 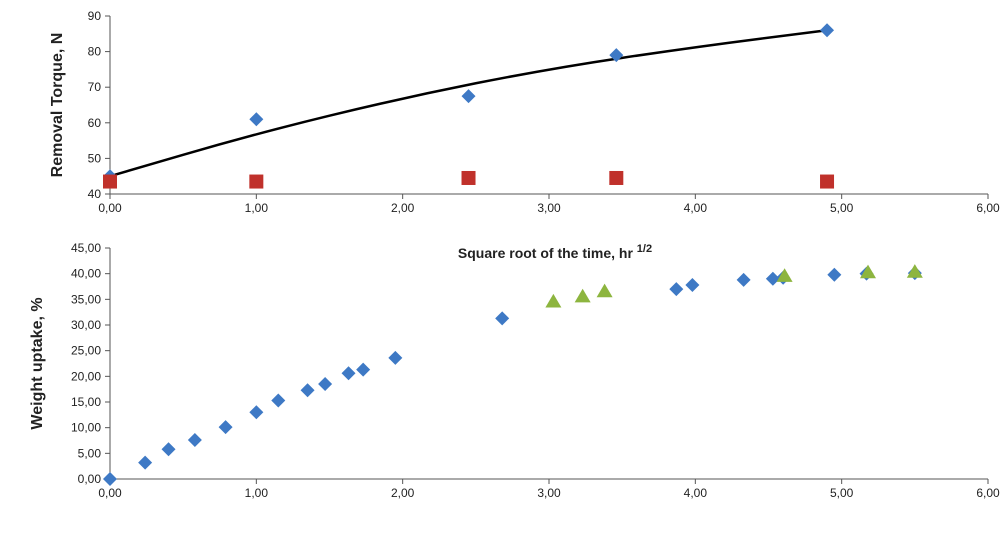 I want to click on y-tick-label: 20,00, so click(x=86, y=376).